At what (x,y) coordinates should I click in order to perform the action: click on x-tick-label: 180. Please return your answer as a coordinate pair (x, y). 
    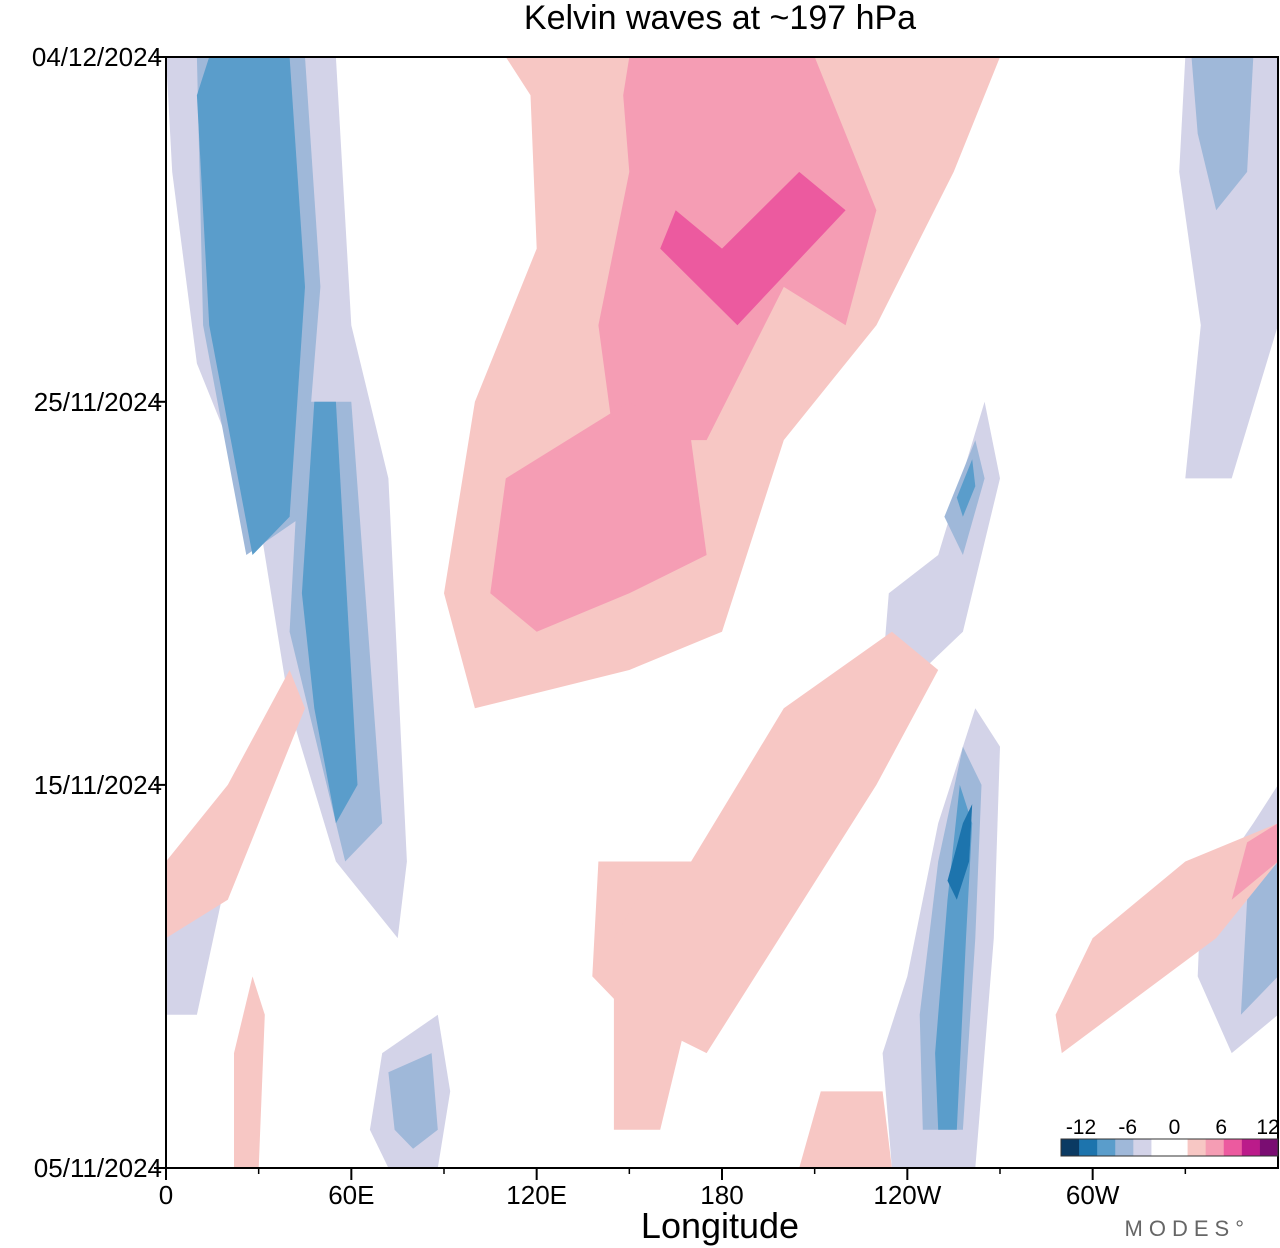
    Looking at the image, I should click on (721, 1195).